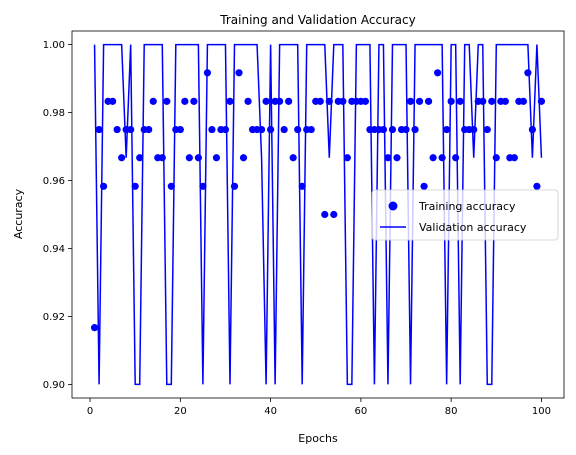  Describe the element at coordinates (317, 20) in the screenshot. I see `chart-title: Training and Validation Accuracy` at that location.